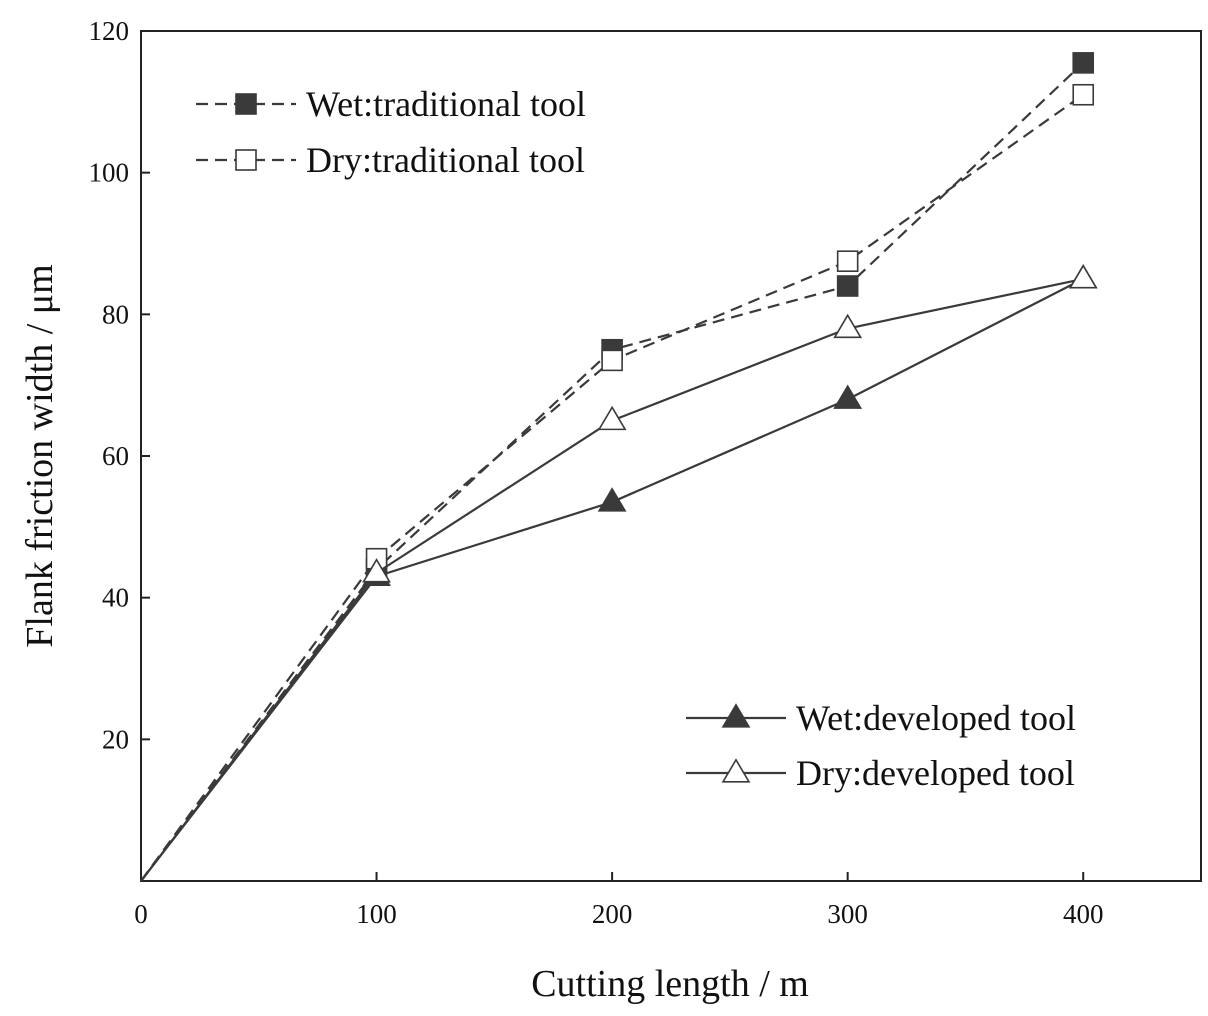 This screenshot has height=1016, width=1208. I want to click on y-tick-label: 100, so click(109, 173).